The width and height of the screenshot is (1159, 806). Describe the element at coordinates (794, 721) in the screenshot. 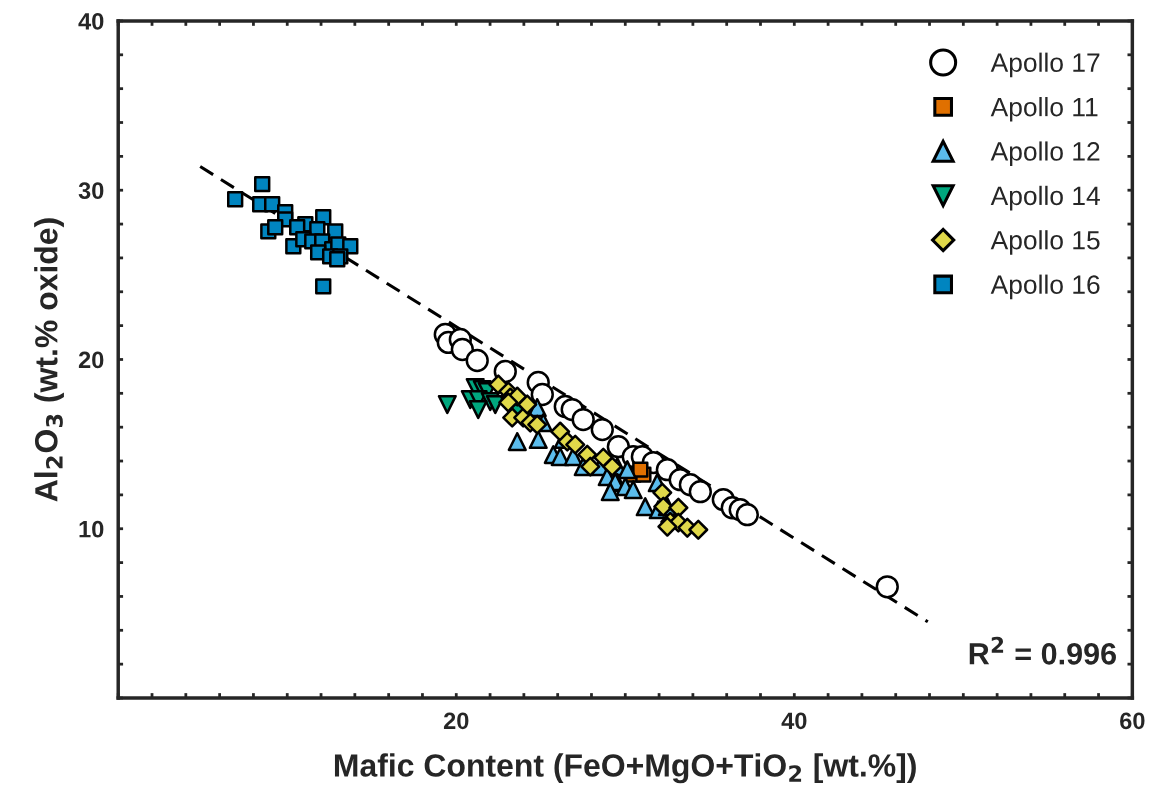

I see `x-tick-label: 40` at that location.